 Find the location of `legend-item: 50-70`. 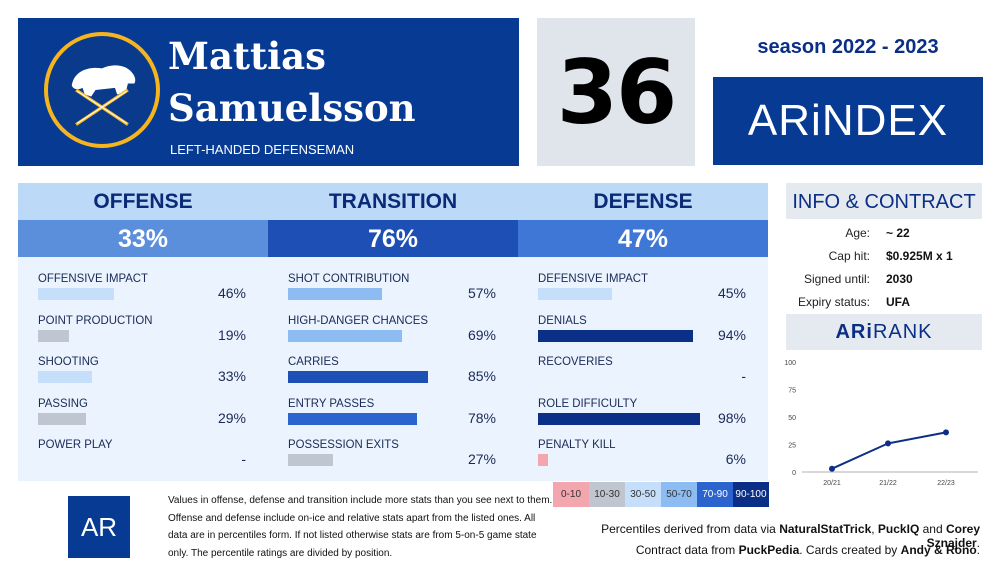

legend-item: 50-70 is located at coordinates (679, 494).